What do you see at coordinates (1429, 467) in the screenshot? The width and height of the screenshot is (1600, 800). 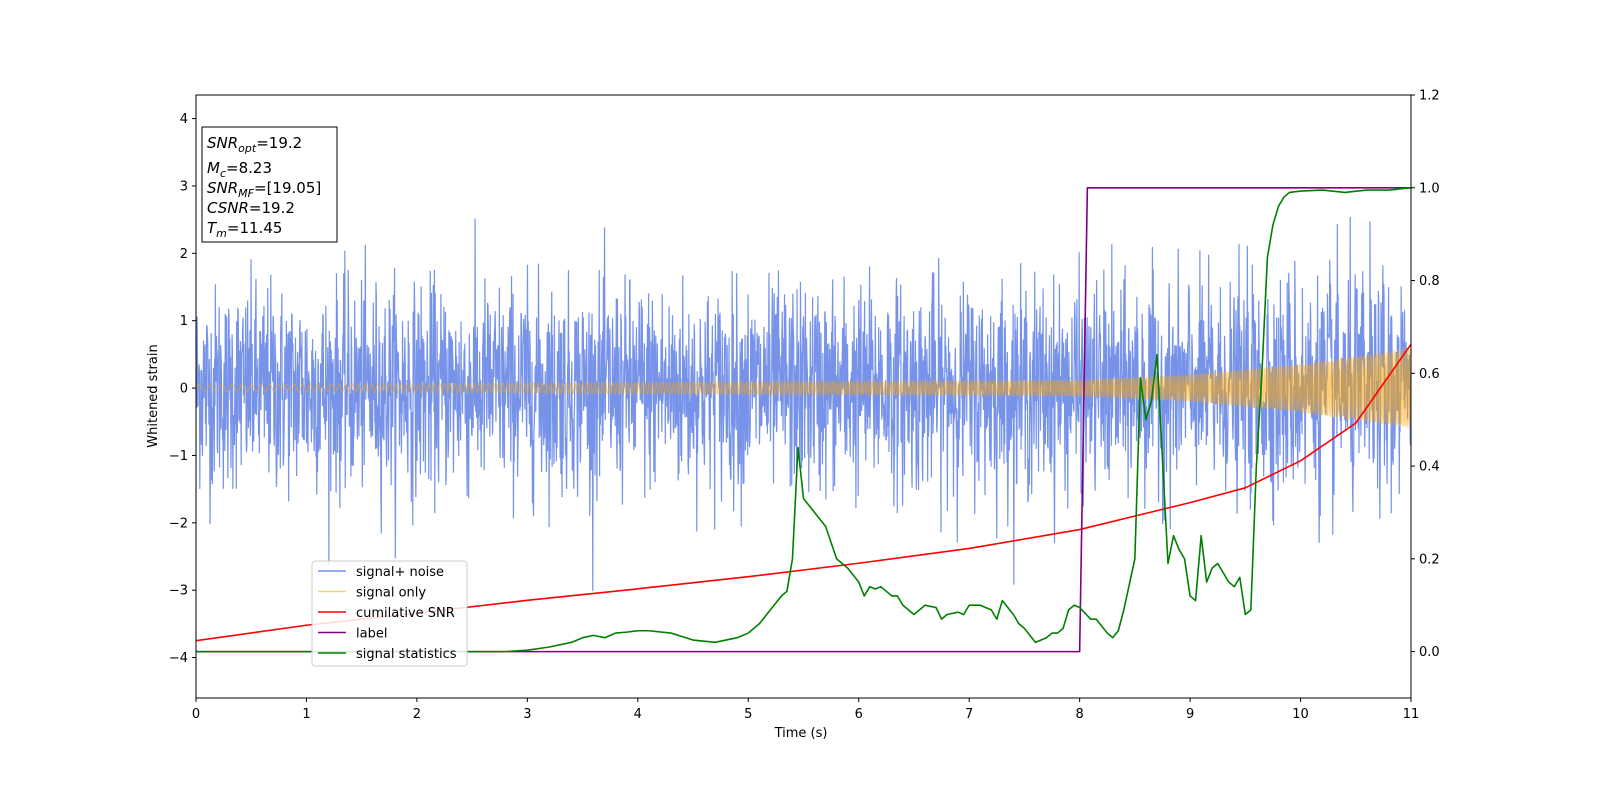 I see `y2-tick-label: 0.4` at bounding box center [1429, 467].